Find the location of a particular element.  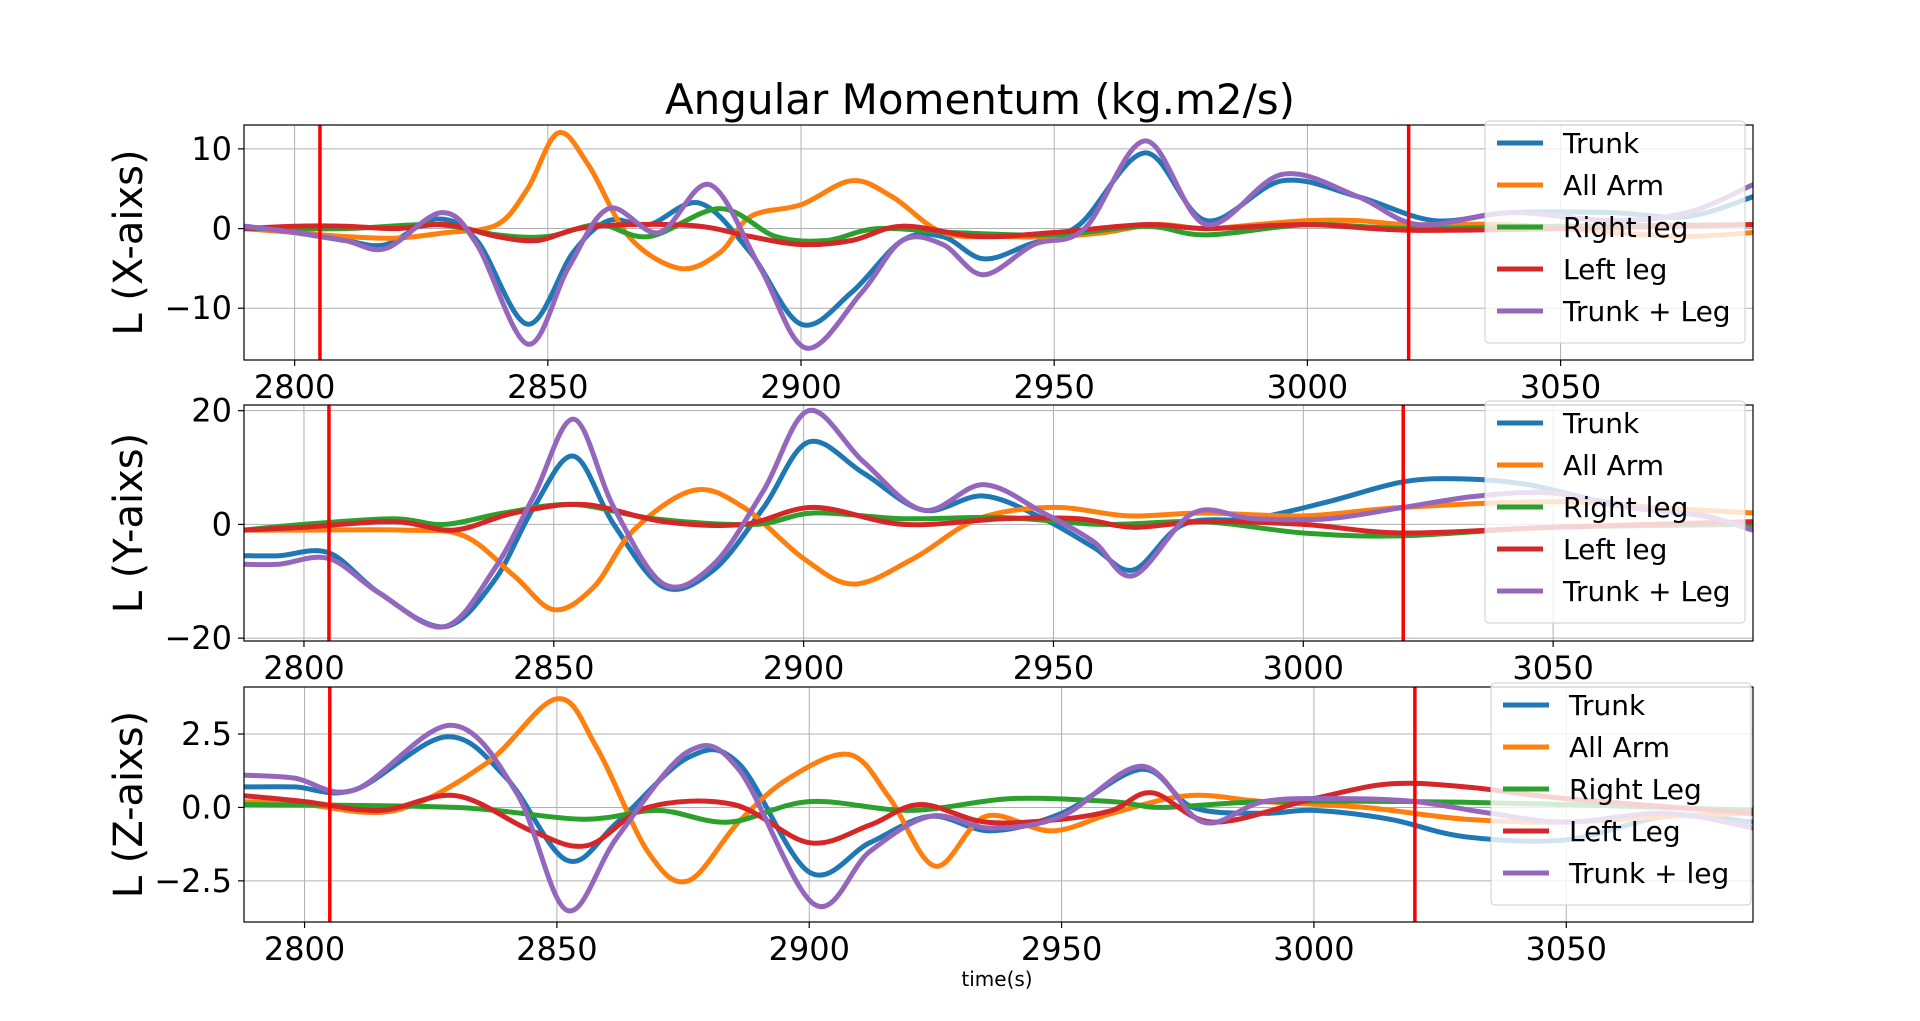

y-tick-label: −20 is located at coordinates (198, 638).